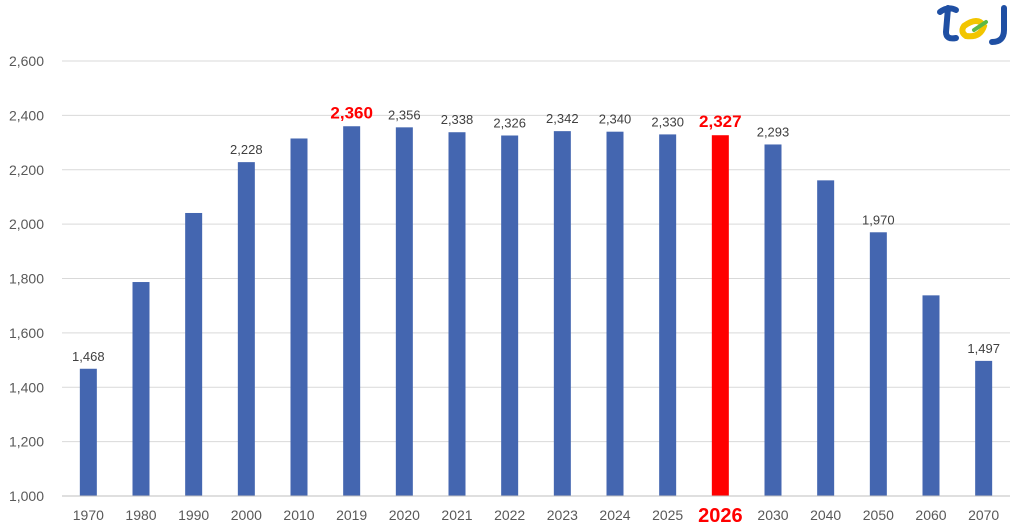  I want to click on y-tick-label: 2,400, so click(26, 115).